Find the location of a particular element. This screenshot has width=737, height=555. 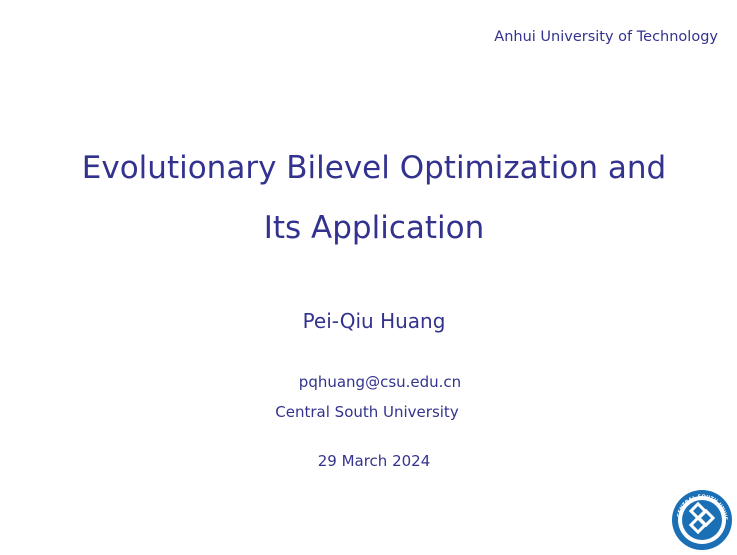

author-email: pqhuang@csu.edu.cn is located at coordinates (380, 382).